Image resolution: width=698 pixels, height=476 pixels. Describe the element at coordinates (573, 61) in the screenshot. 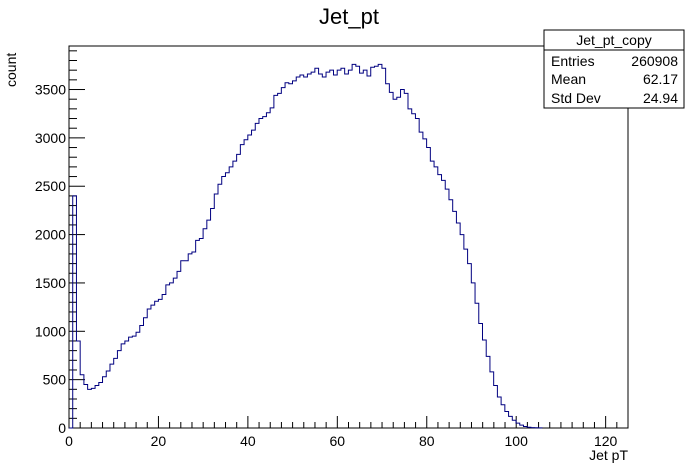

I see `stats-entries-label: Entries` at that location.